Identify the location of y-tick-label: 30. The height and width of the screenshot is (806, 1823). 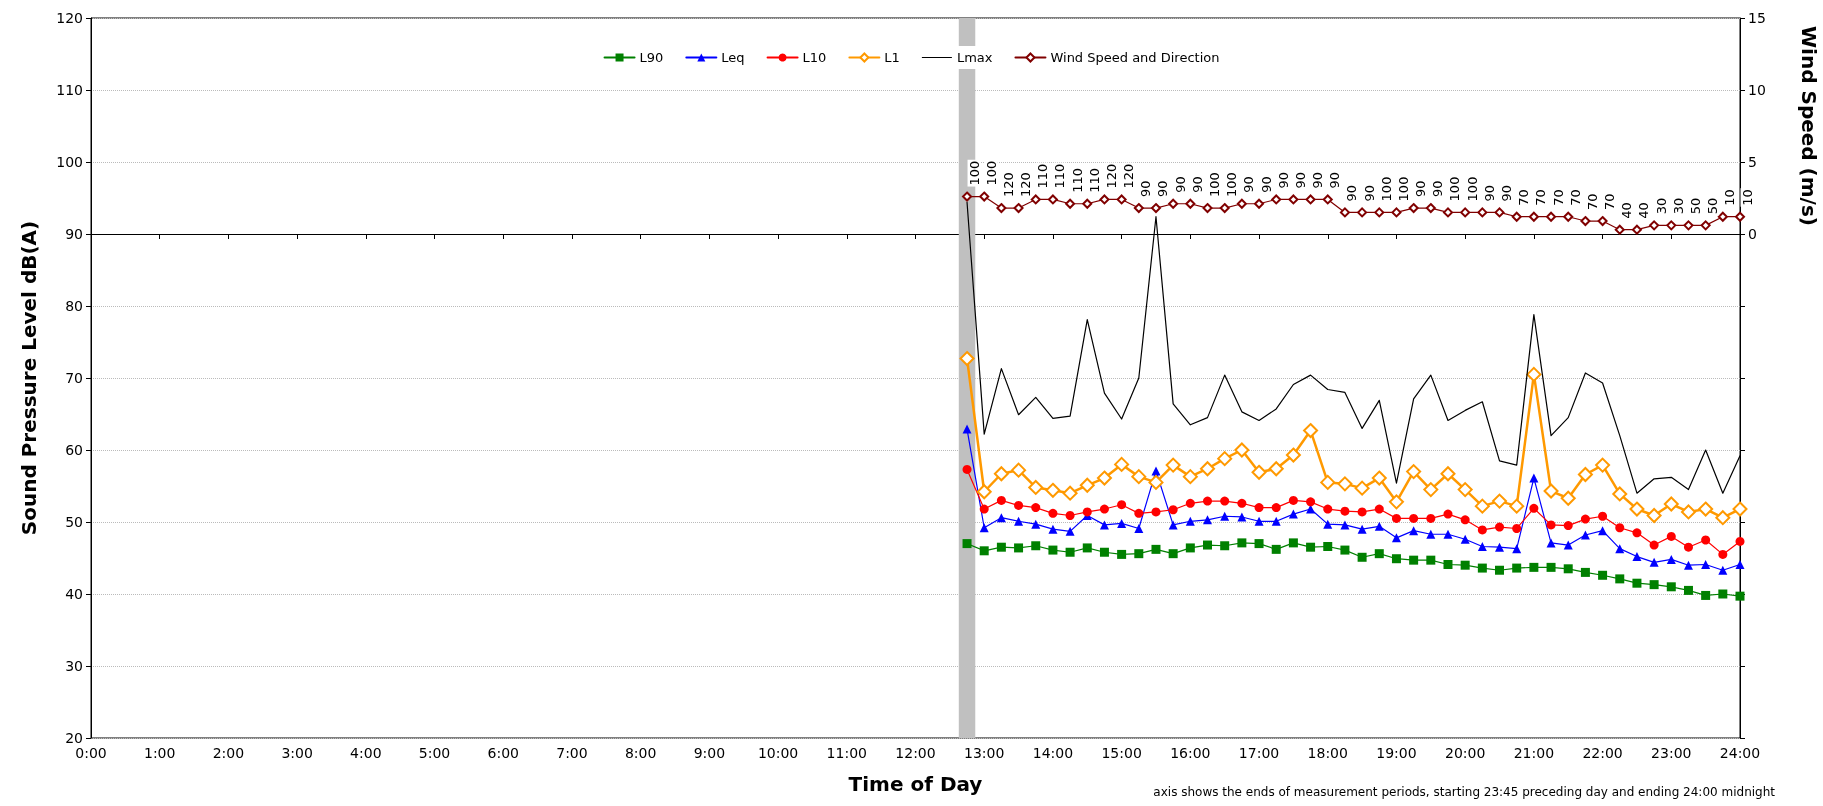
(74, 666).